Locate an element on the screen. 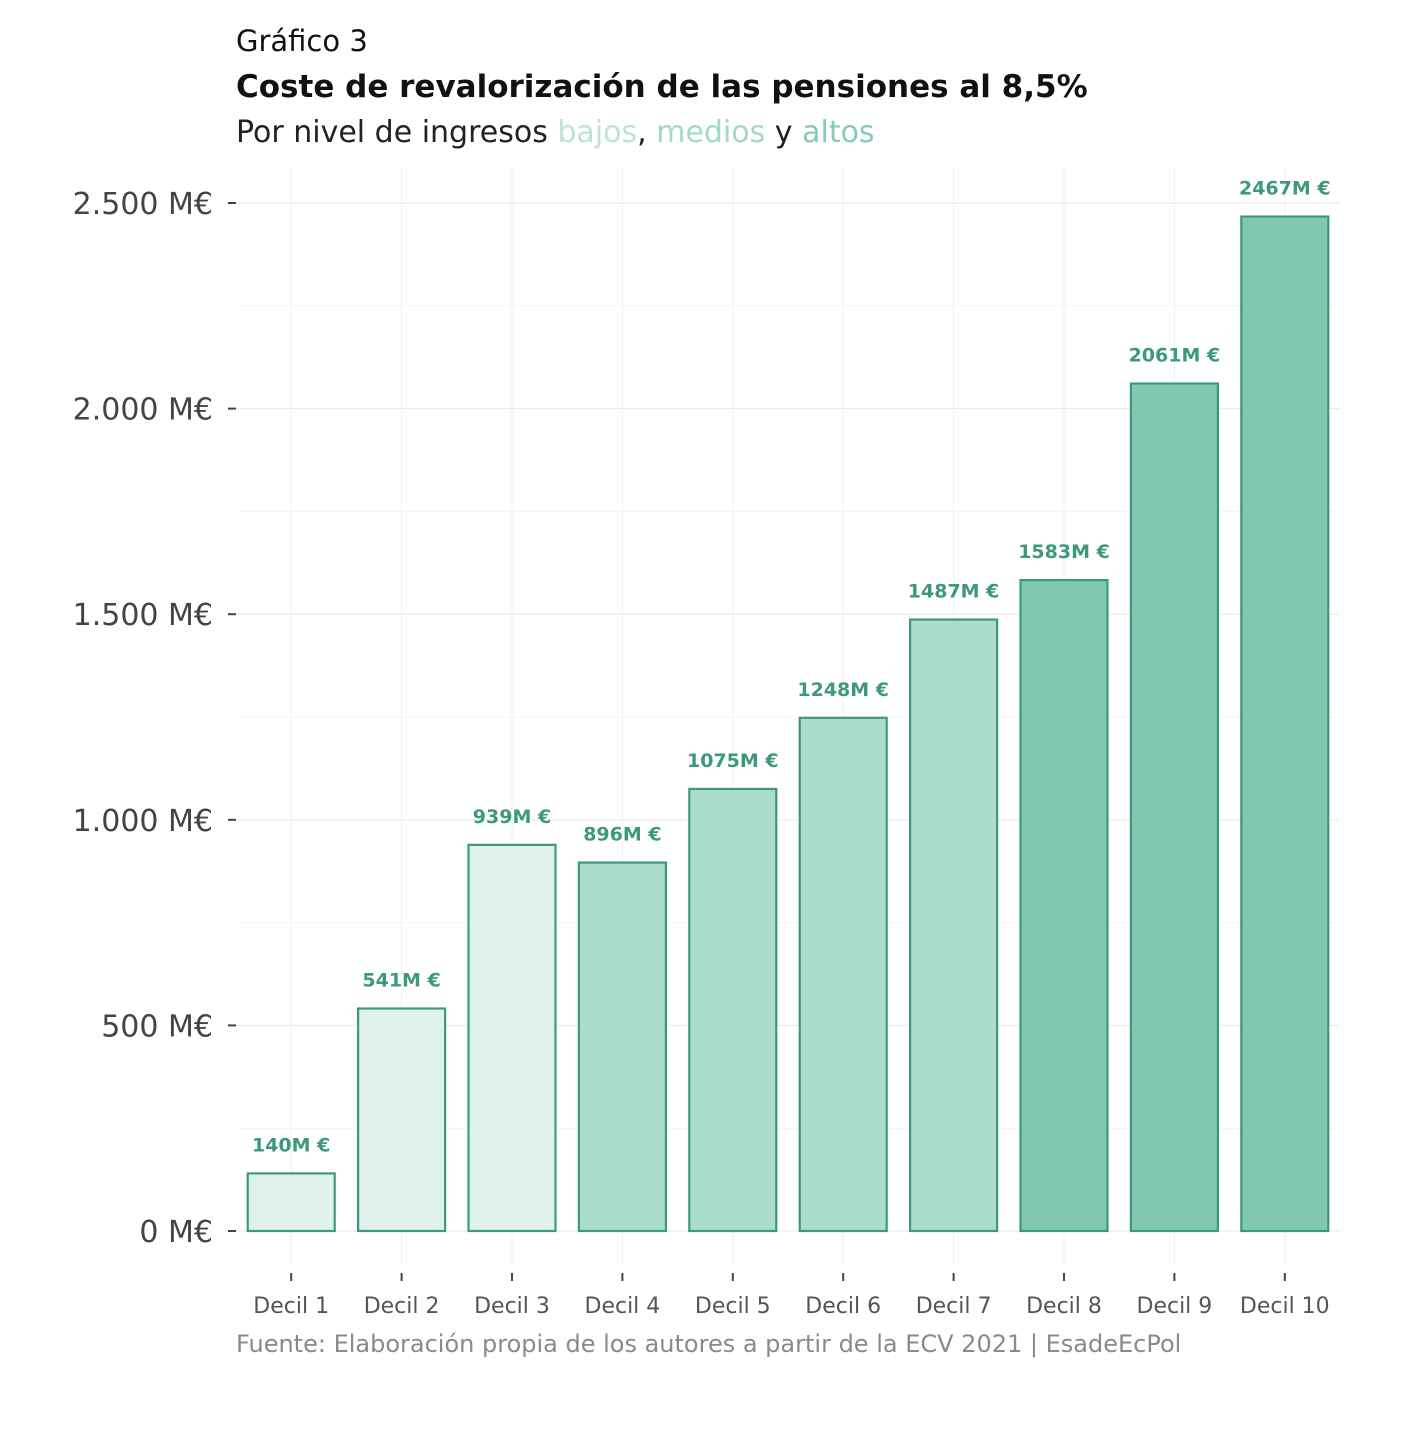 This screenshot has width=1426, height=1440. data-label: 1248M € is located at coordinates (843, 690).